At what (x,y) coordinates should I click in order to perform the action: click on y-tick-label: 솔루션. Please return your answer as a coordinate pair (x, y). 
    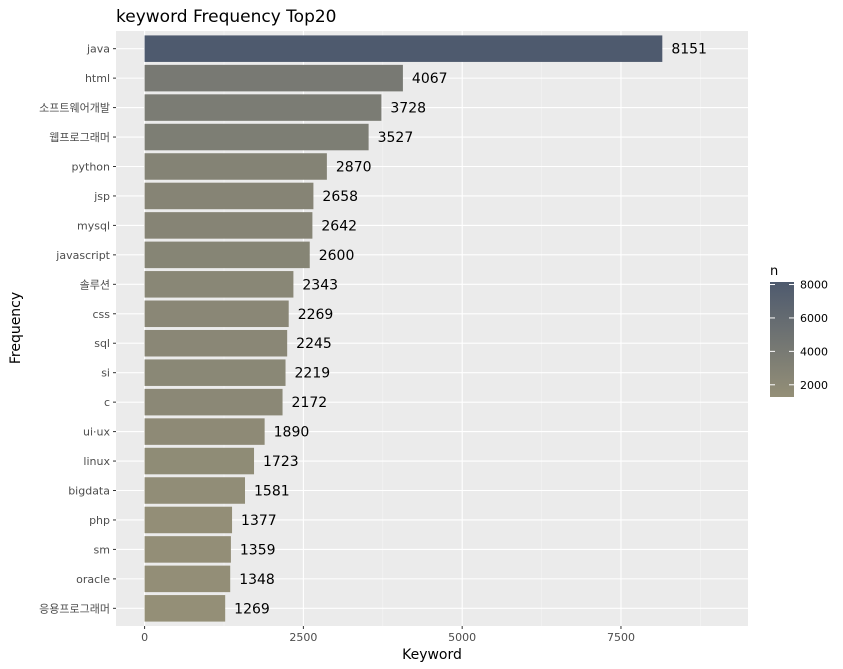
    Looking at the image, I should click on (95, 284).